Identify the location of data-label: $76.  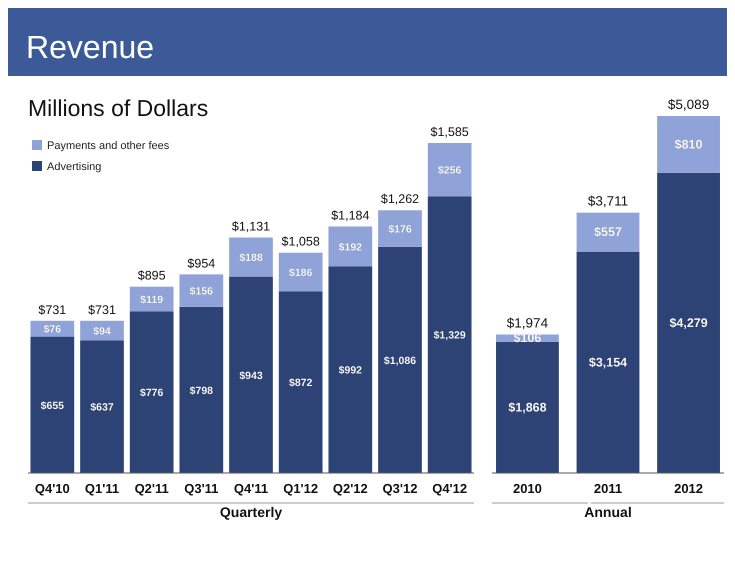
(53, 330).